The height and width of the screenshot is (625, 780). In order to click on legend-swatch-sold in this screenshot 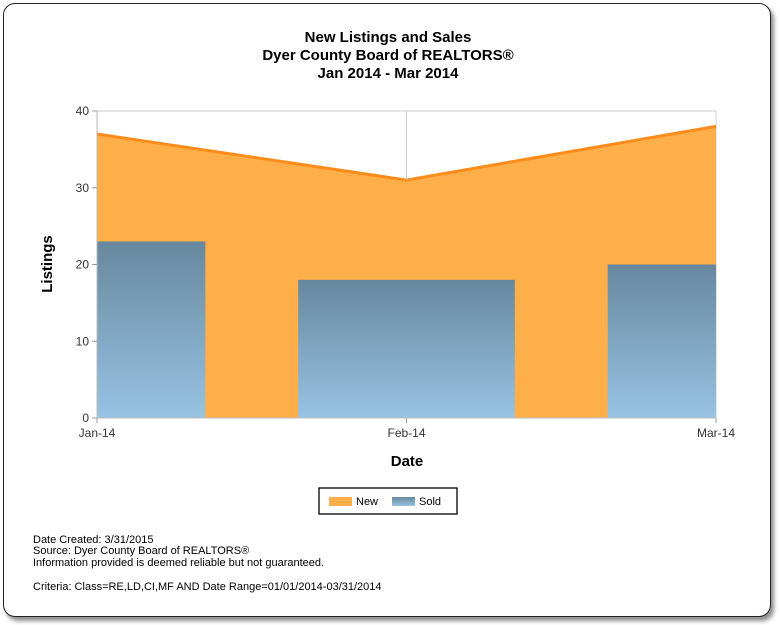, I will do `click(403, 501)`.